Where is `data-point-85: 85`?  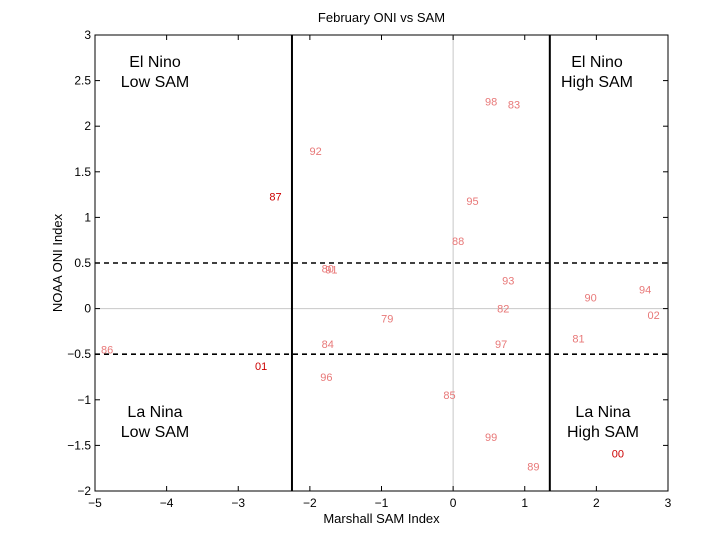
data-point-85: 85 is located at coordinates (449, 396).